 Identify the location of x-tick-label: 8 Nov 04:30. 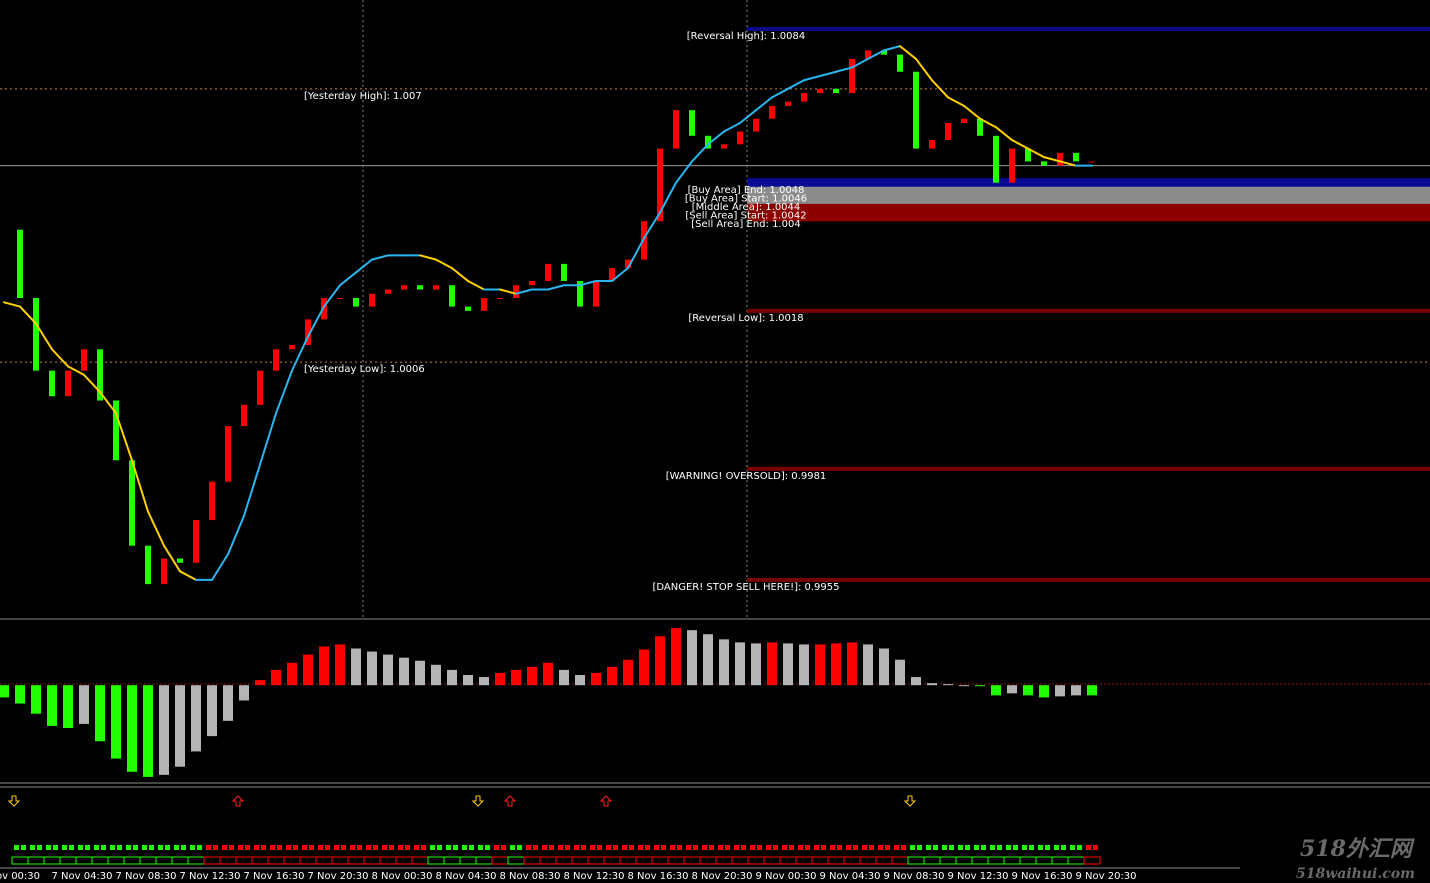
(465, 876).